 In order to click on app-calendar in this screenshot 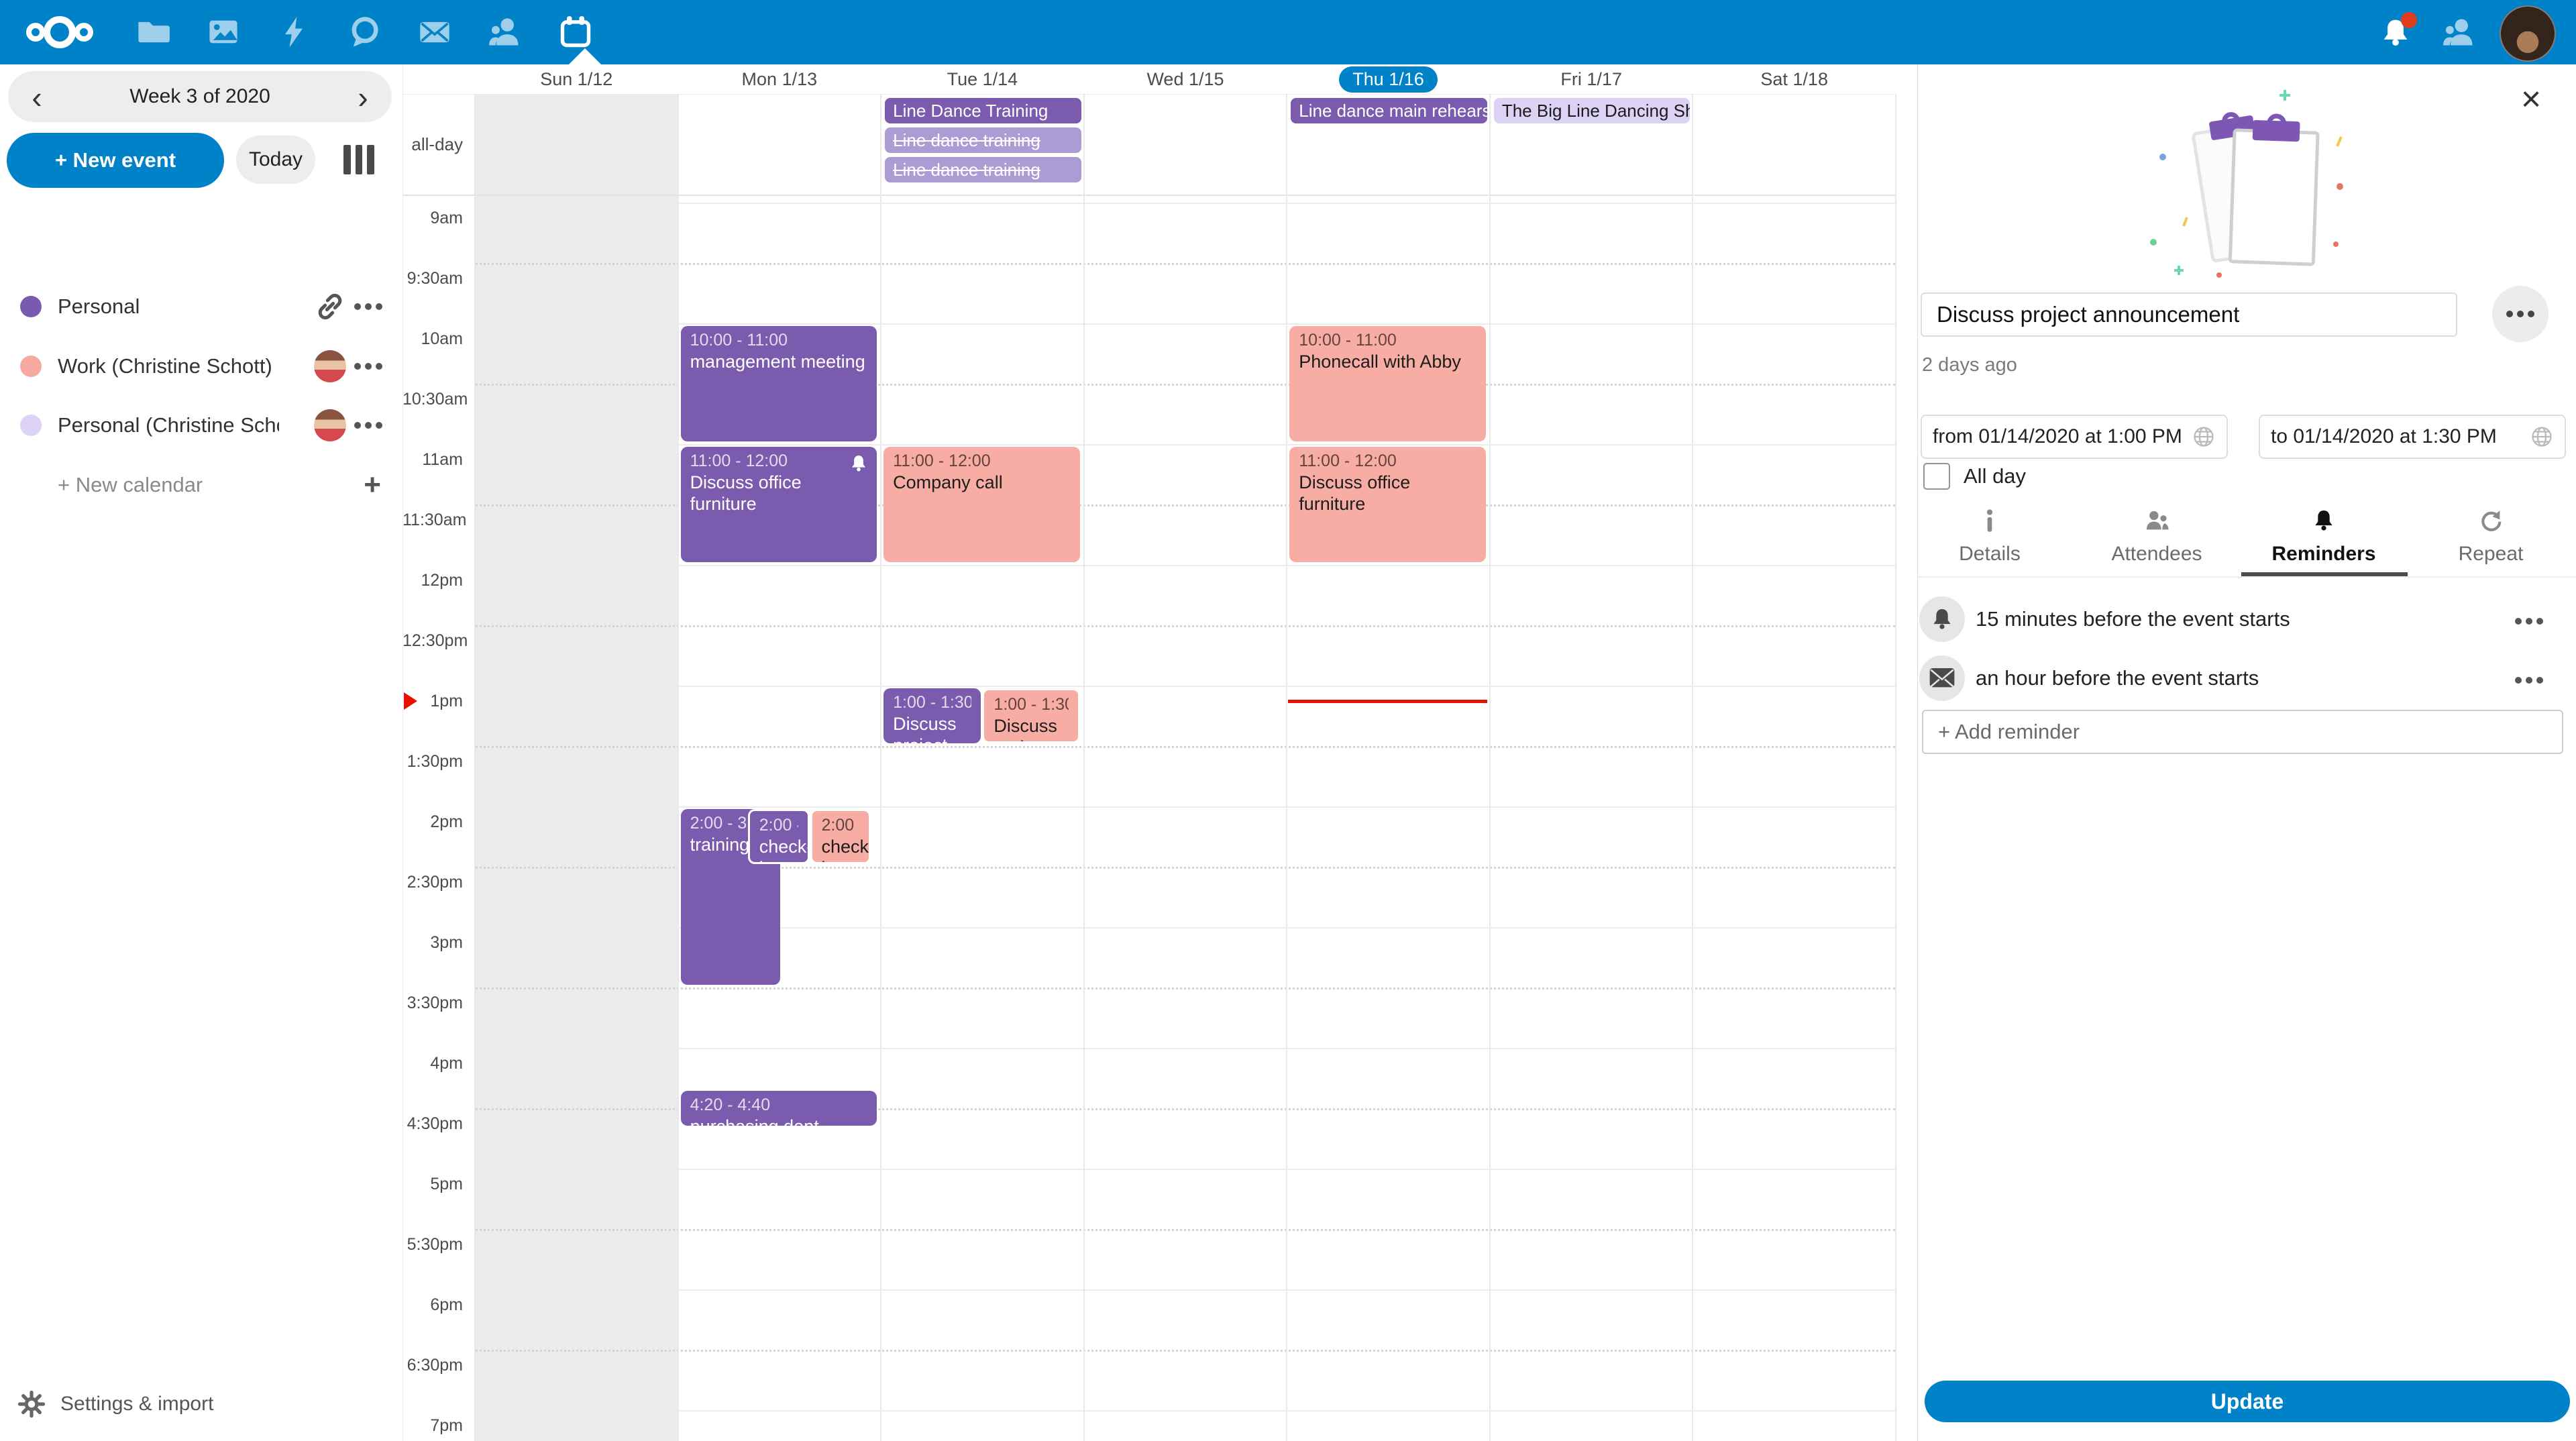, I will do `click(575, 32)`.